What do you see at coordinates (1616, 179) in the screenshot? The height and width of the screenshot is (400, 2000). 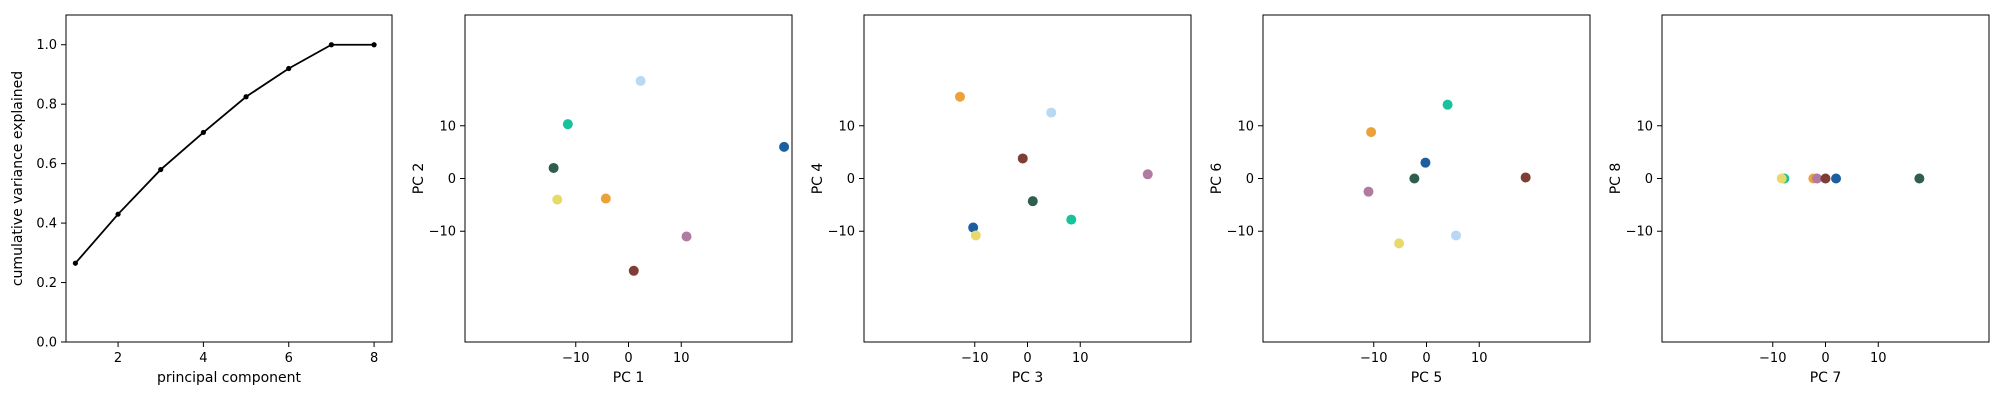 I see `y-axis-label: PC 8` at bounding box center [1616, 179].